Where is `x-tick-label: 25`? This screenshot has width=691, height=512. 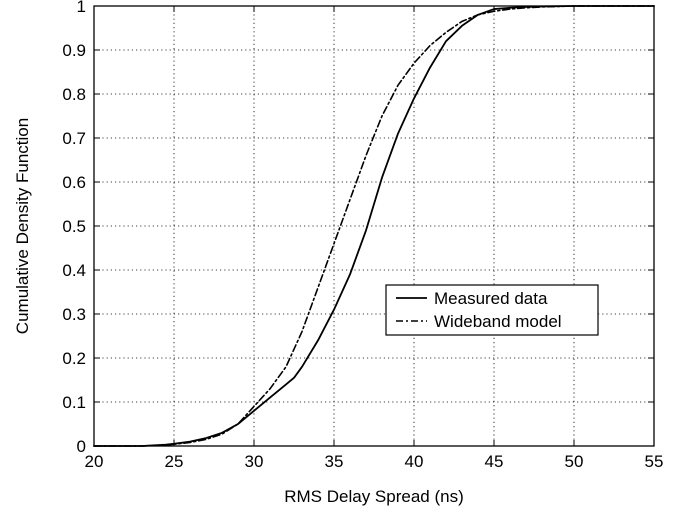
x-tick-label: 25 is located at coordinates (174, 461).